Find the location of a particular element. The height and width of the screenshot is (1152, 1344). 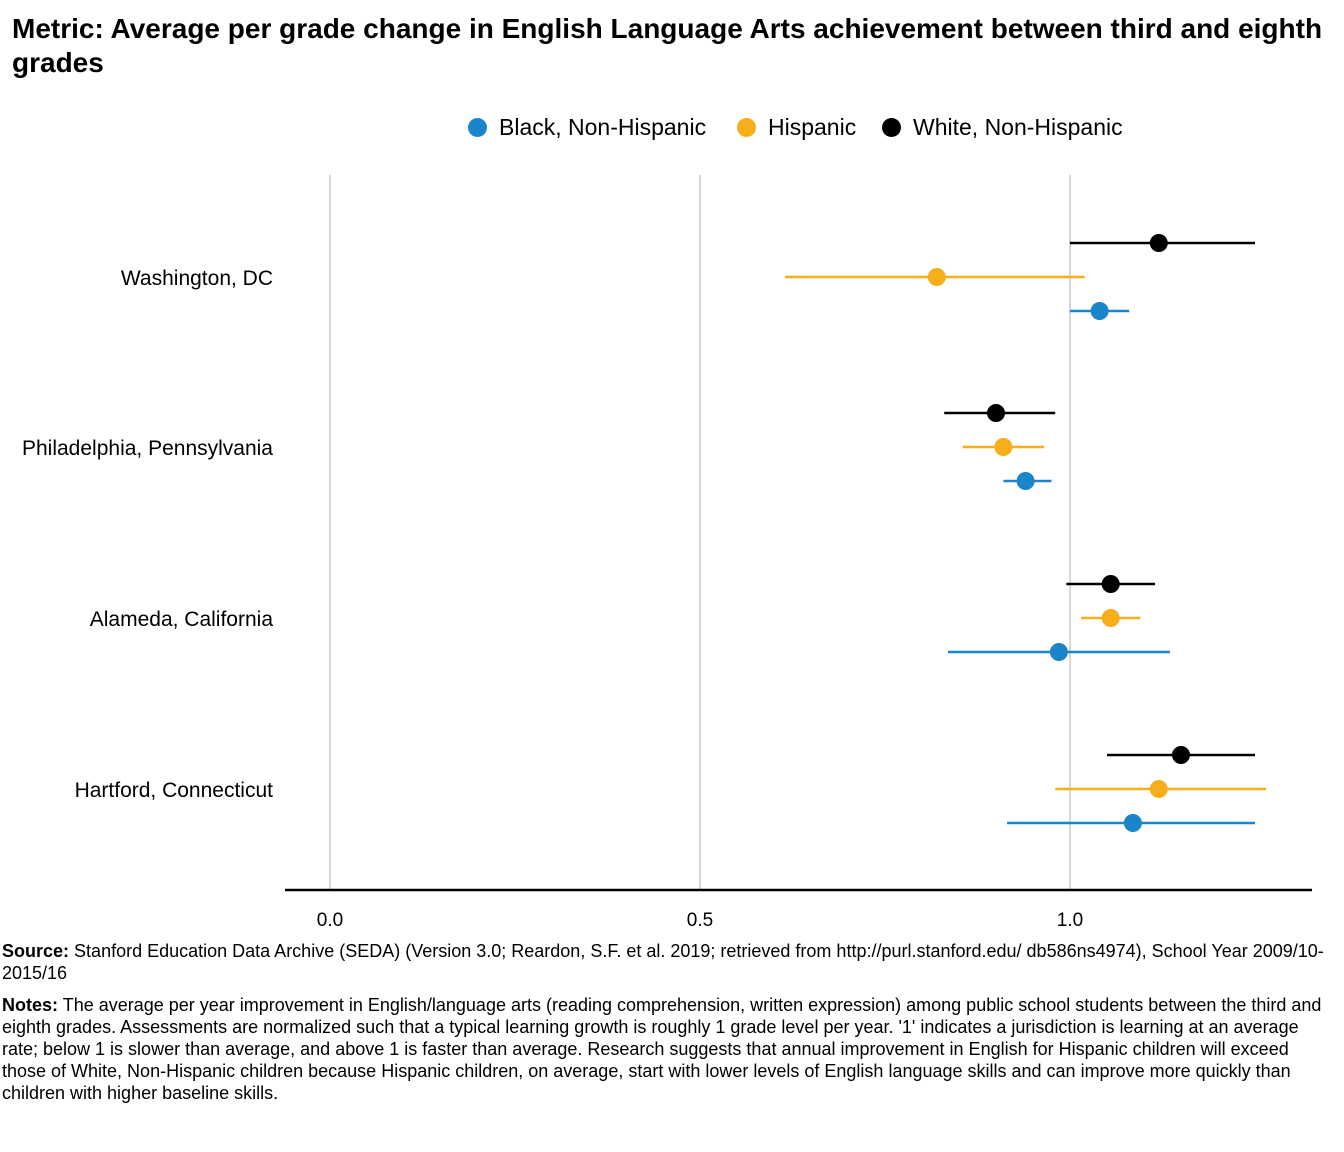

legend-swatch-white-non-hispanic is located at coordinates (891, 127).